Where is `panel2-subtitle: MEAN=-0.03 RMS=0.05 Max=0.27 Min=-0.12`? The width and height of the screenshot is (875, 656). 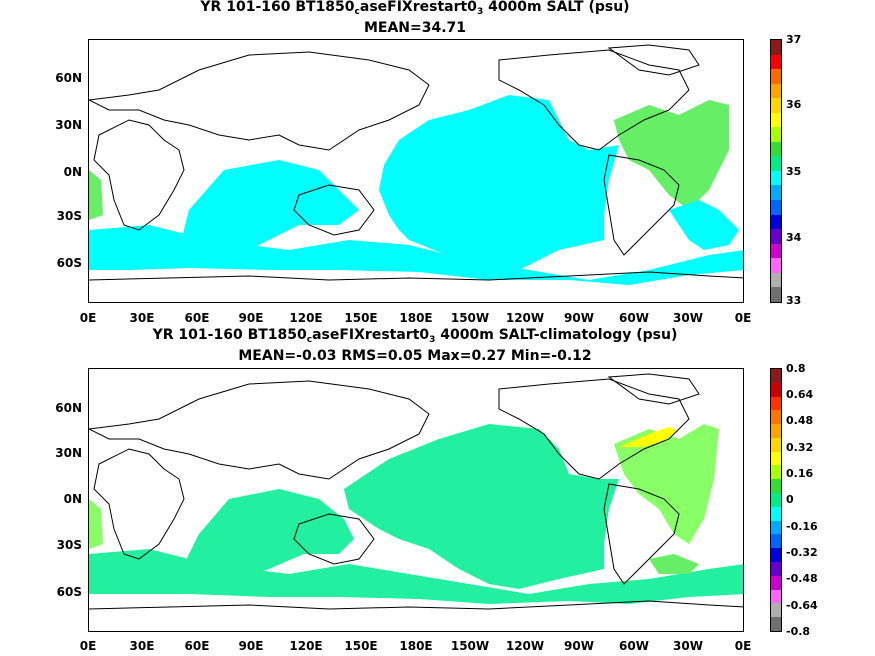 panel2-subtitle: MEAN=-0.03 RMS=0.05 Max=0.27 Min=-0.12 is located at coordinates (415, 356).